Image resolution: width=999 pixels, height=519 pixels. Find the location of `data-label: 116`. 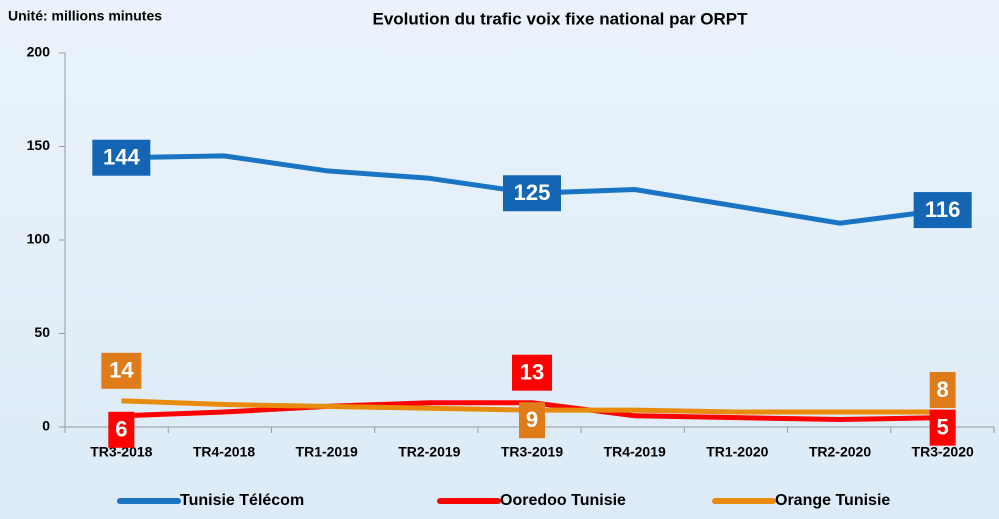

data-label: 116 is located at coordinates (943, 209).